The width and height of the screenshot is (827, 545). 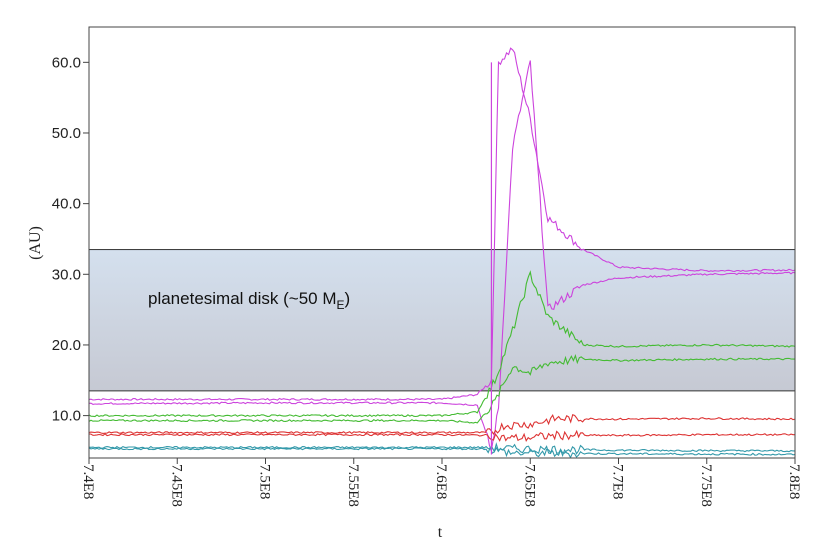 What do you see at coordinates (88, 481) in the screenshot?
I see `x-tick-label-0: 7.4E8` at bounding box center [88, 481].